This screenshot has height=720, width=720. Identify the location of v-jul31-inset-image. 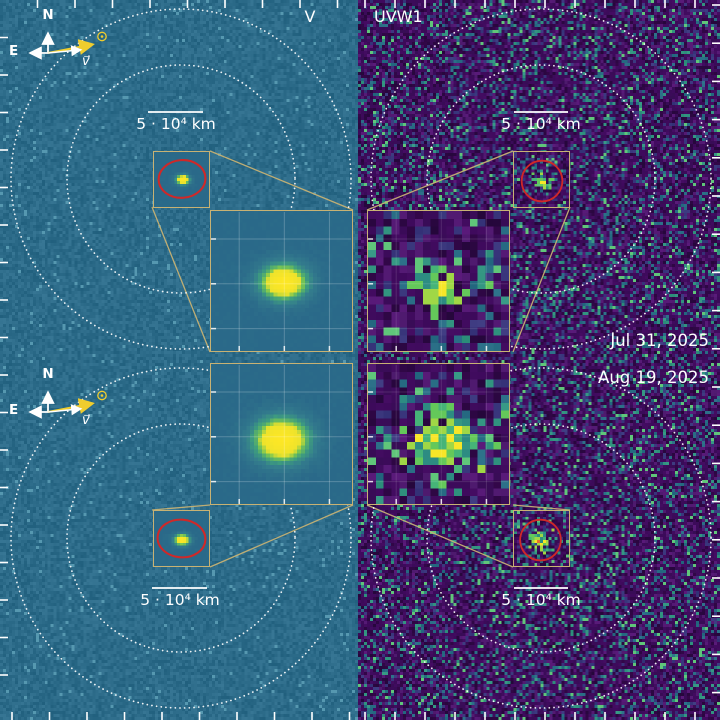
(181, 179).